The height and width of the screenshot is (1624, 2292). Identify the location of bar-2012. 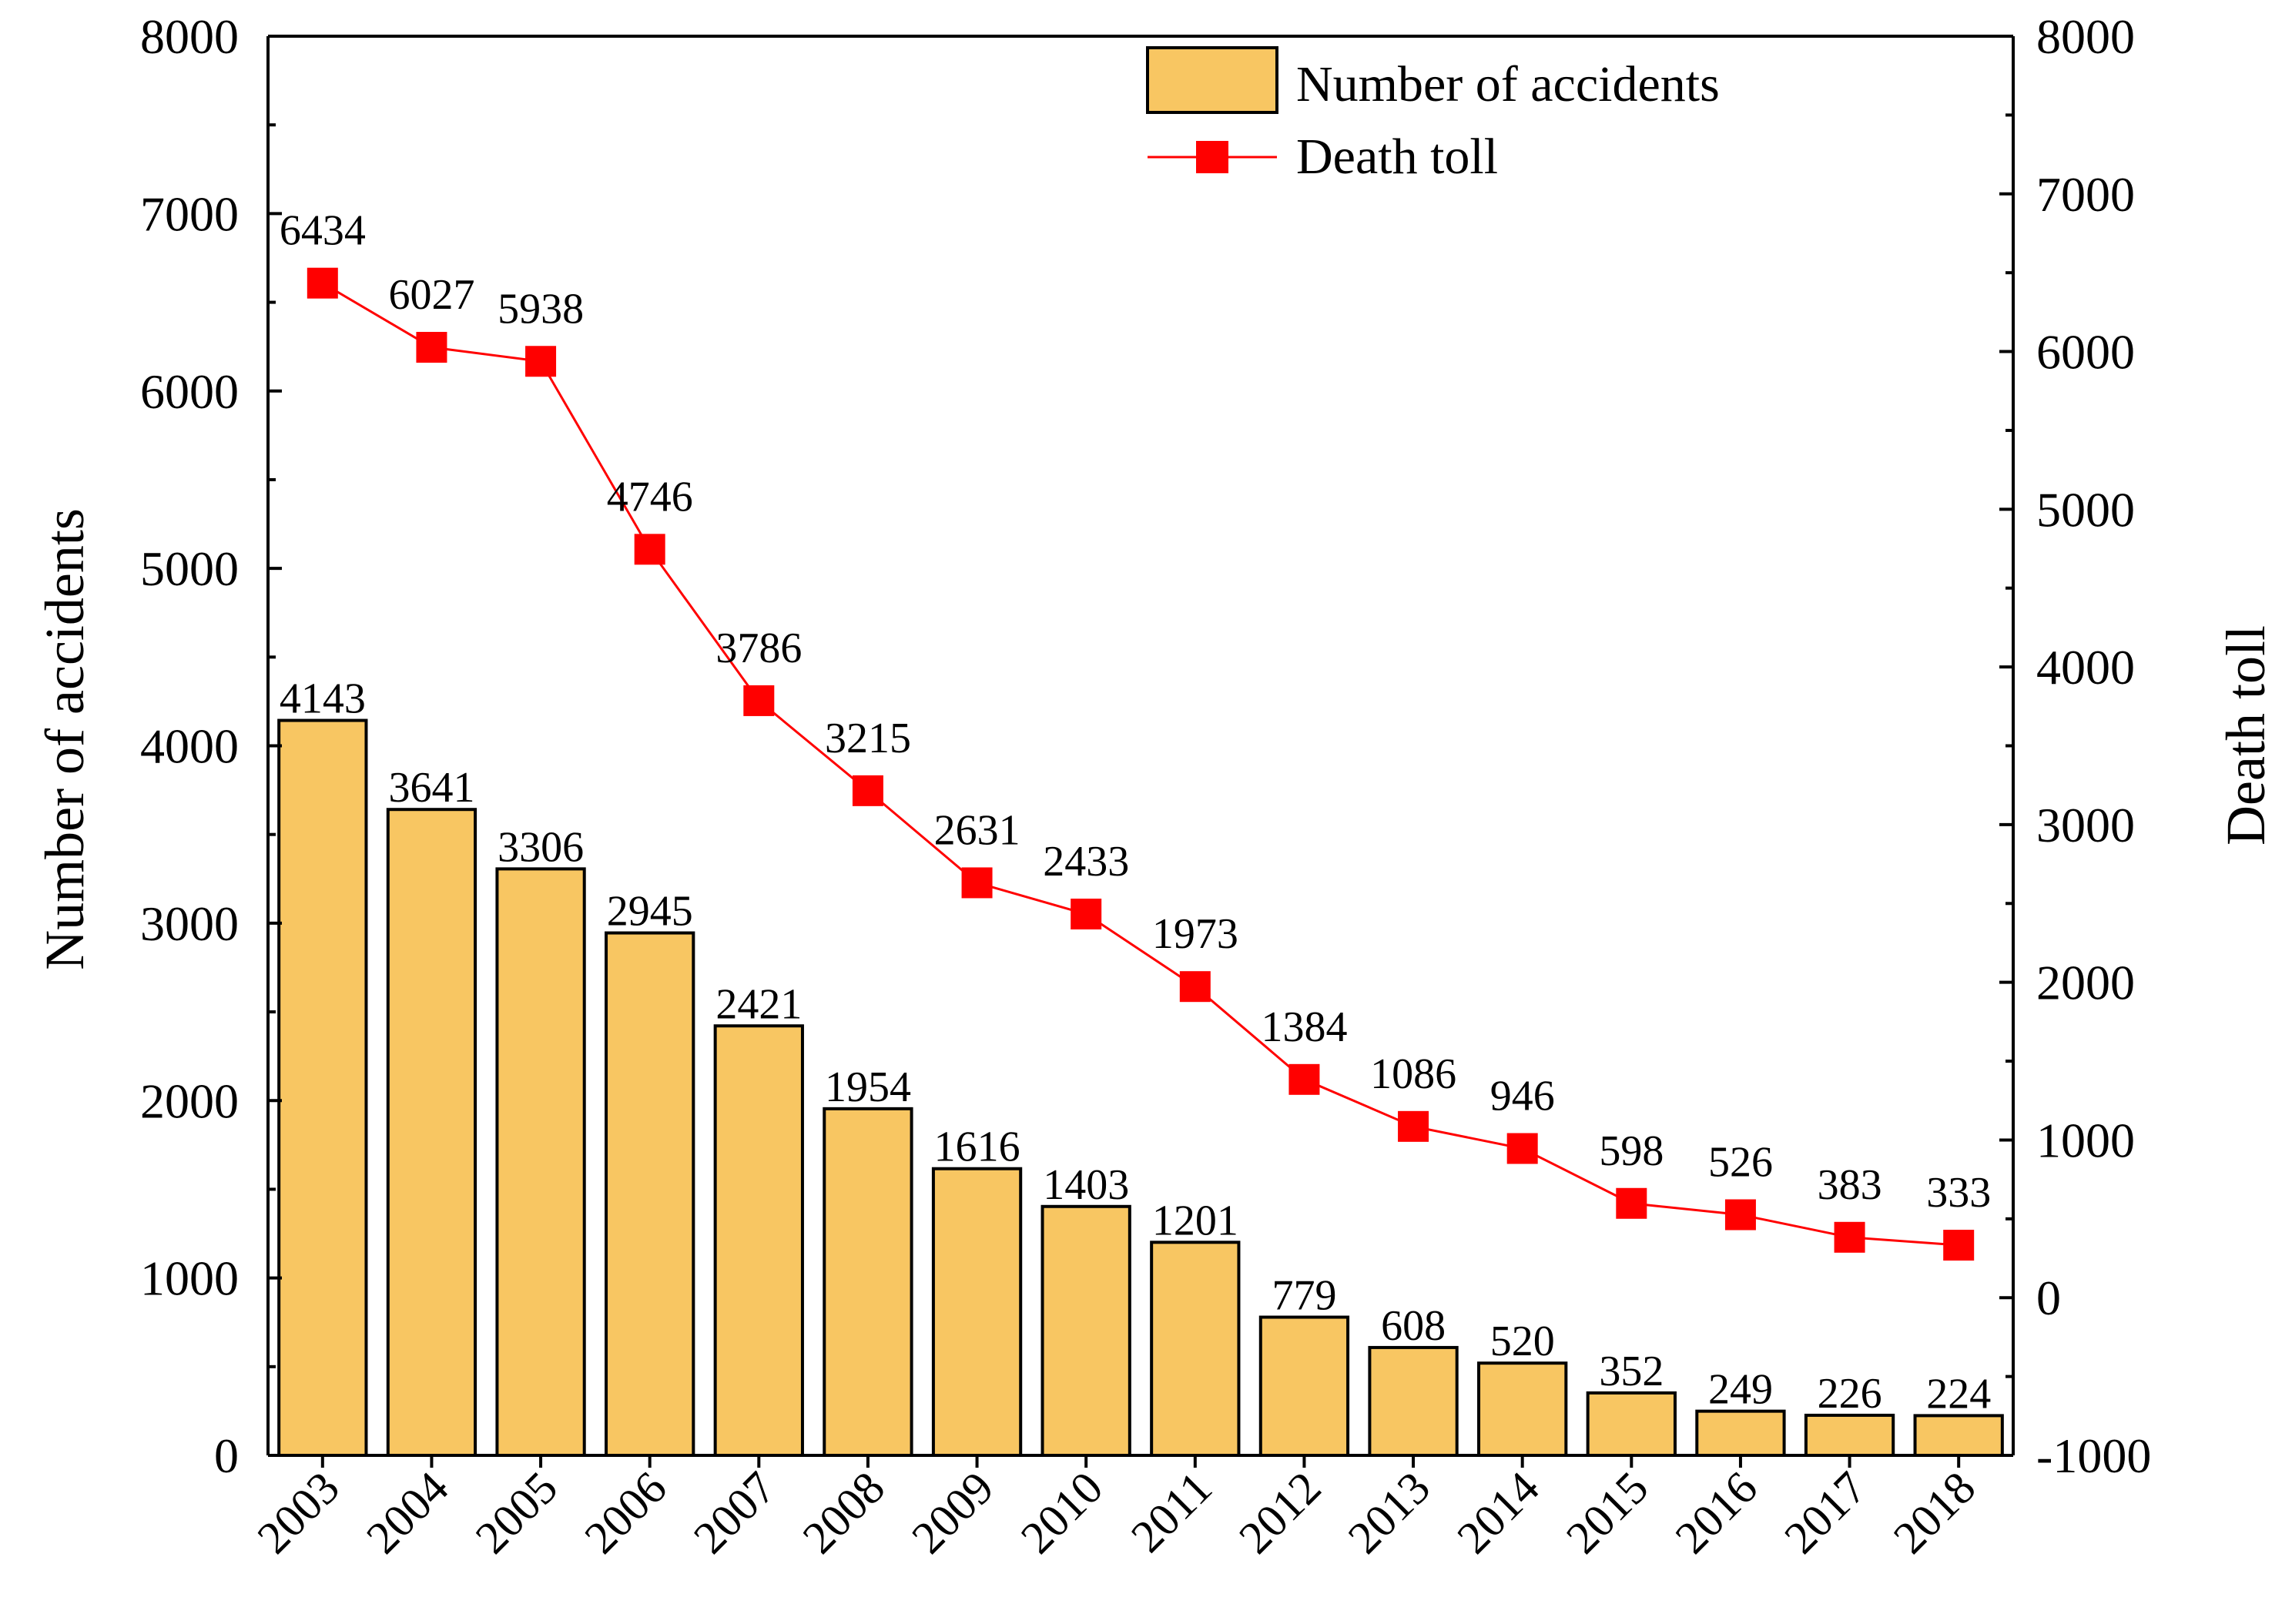
(1304, 1386).